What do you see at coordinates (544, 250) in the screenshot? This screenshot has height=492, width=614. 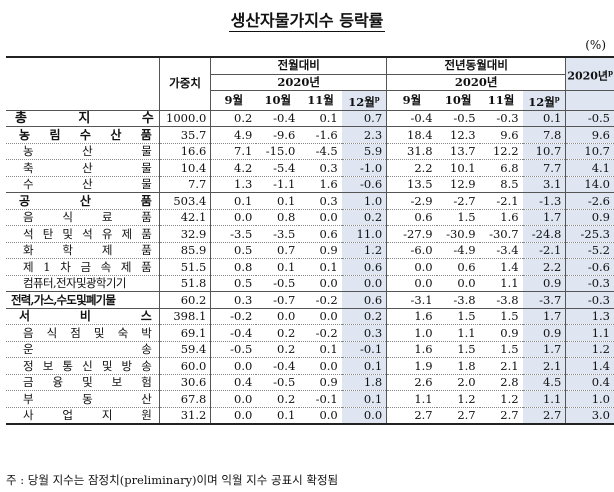 I see `yoy-cell: -2.1` at bounding box center [544, 250].